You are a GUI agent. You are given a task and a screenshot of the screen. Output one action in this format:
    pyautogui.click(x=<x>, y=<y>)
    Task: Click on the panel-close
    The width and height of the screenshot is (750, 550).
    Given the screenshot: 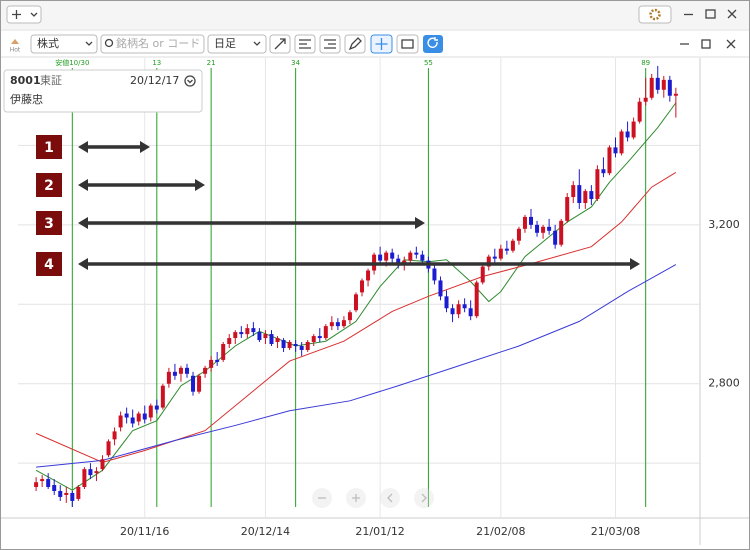 What is the action you would take?
    pyautogui.click(x=731, y=44)
    